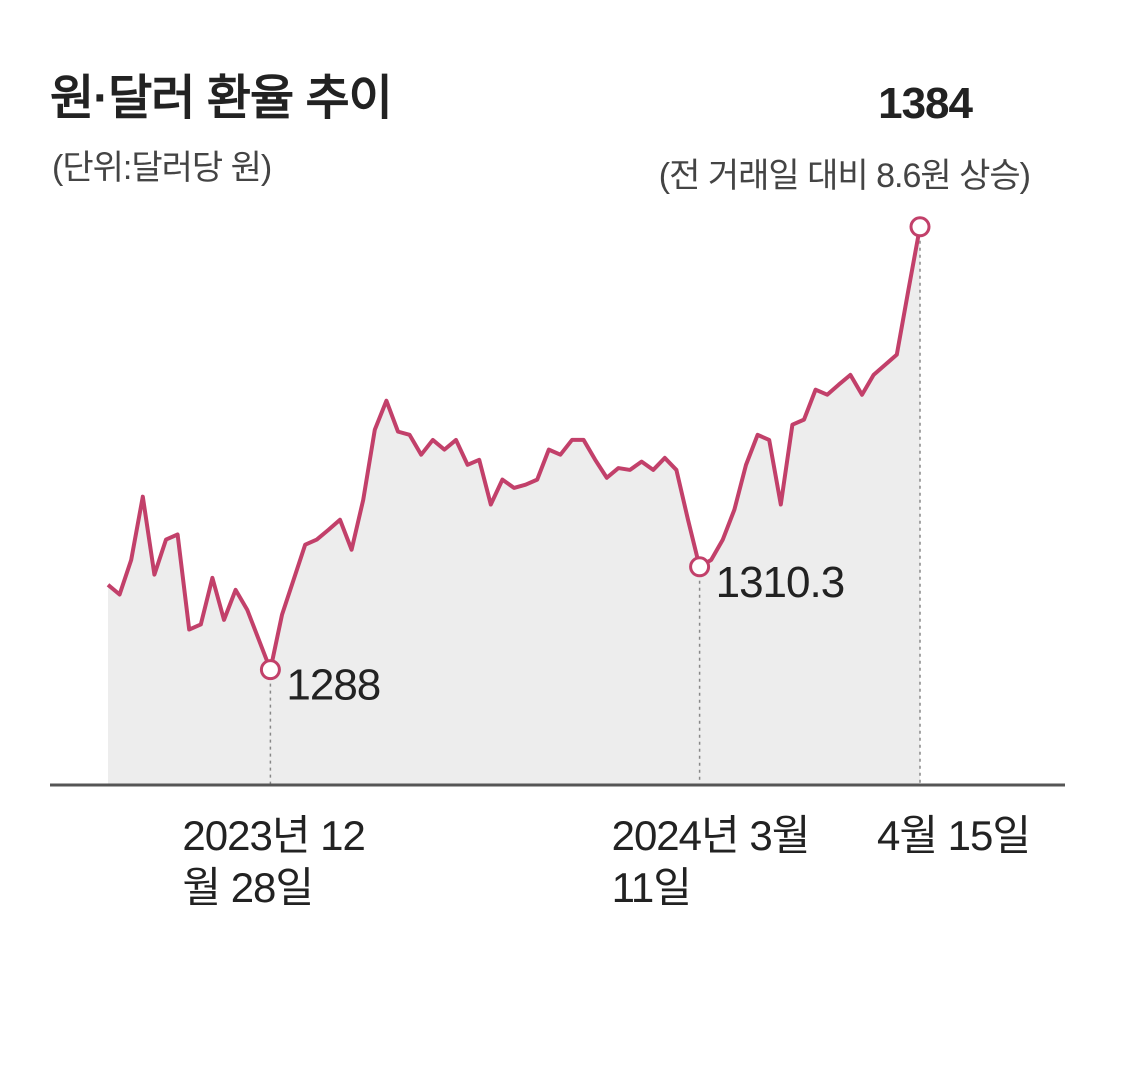  What do you see at coordinates (925, 103) in the screenshot?
I see `value-label: 1384` at bounding box center [925, 103].